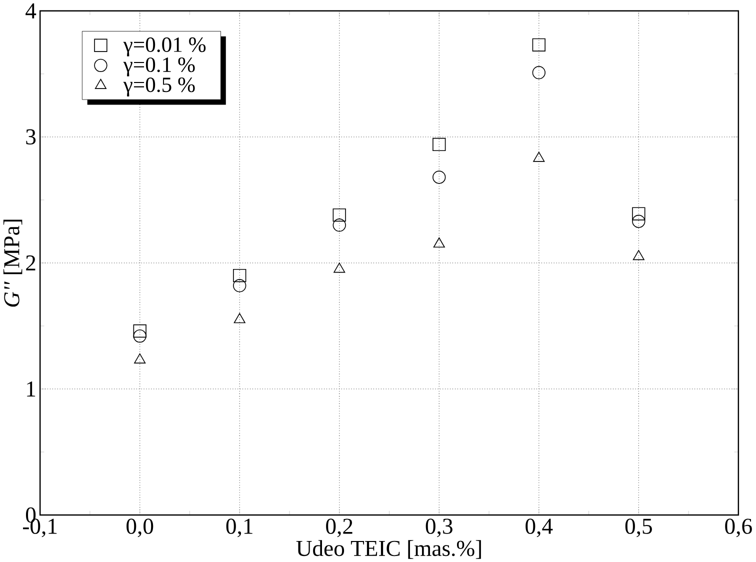  What do you see at coordinates (638, 528) in the screenshot?
I see `x-tick-label: 0,5` at bounding box center [638, 528].